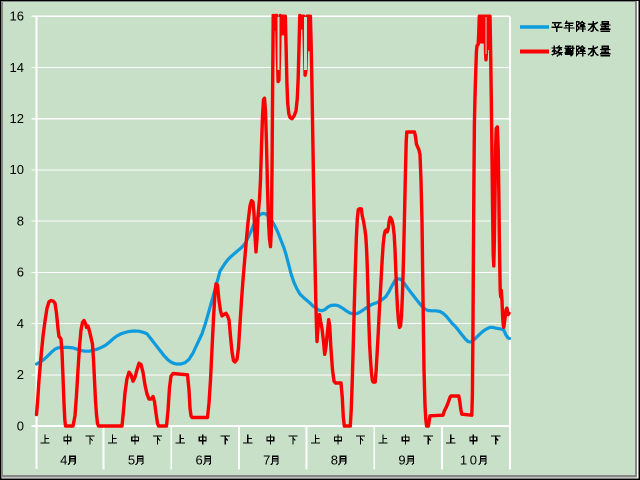 The image size is (640, 480). I want to click on svg-text: 2, so click(20, 374).